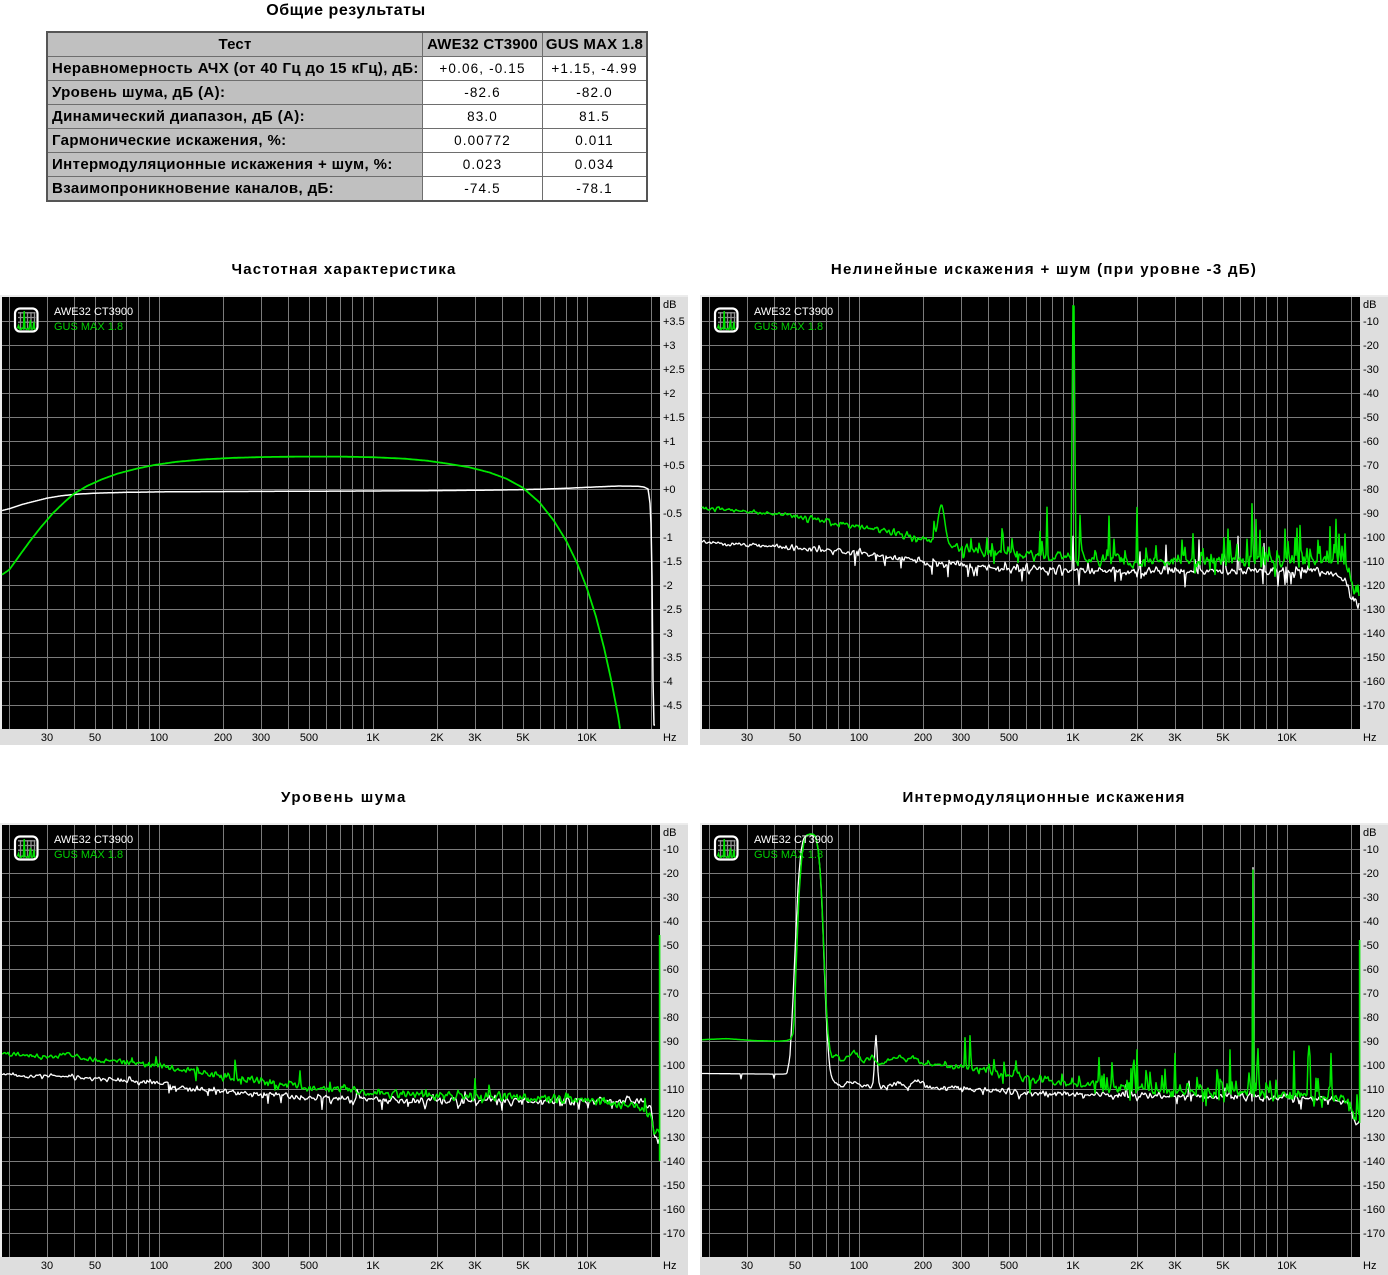  Describe the element at coordinates (672, 562) in the screenshot. I see `svg-text: -1.5` at that location.